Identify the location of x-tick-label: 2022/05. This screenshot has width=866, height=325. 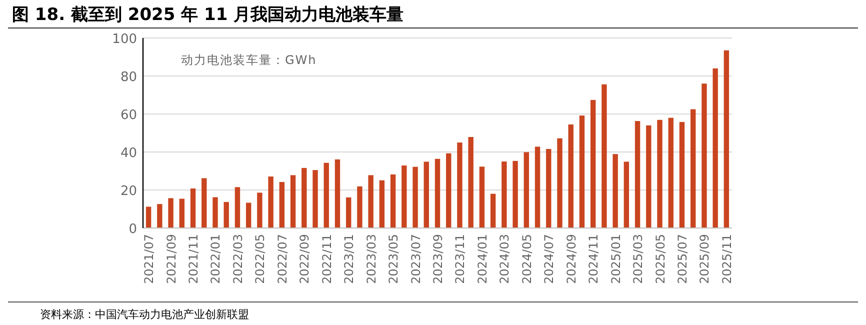
(260, 259).